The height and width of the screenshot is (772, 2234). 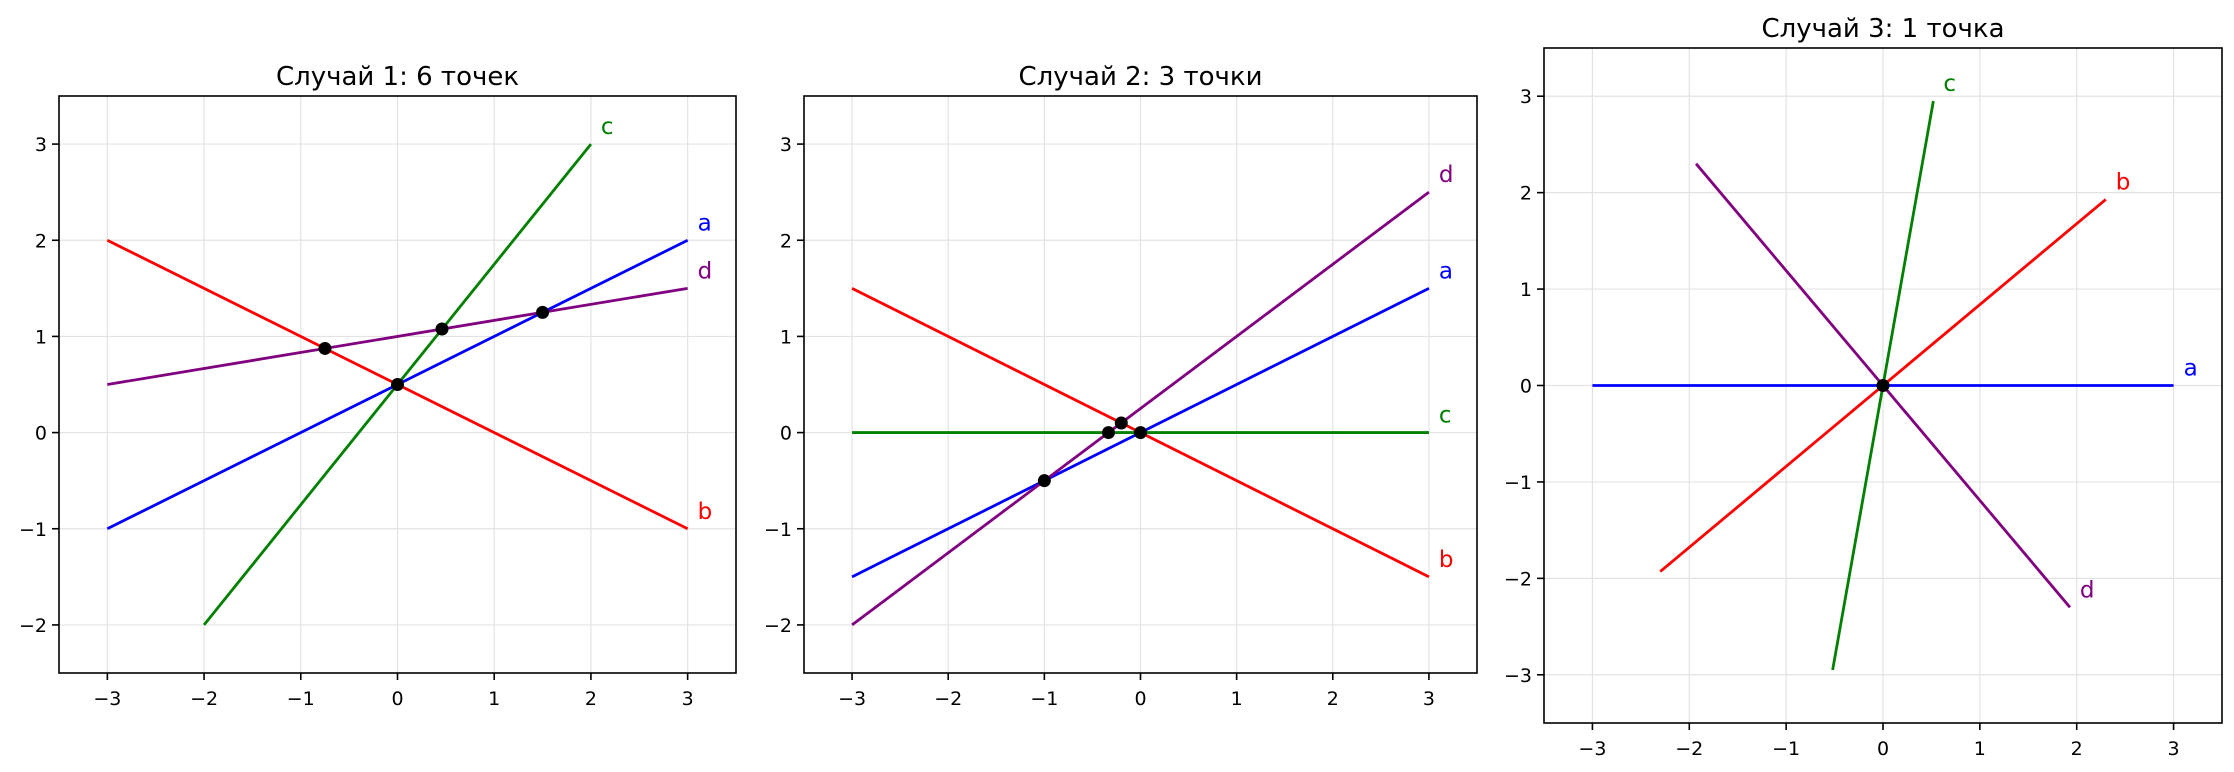 What do you see at coordinates (1140, 77) in the screenshot?
I see `subplot-title: Случай 2: 3 точки` at bounding box center [1140, 77].